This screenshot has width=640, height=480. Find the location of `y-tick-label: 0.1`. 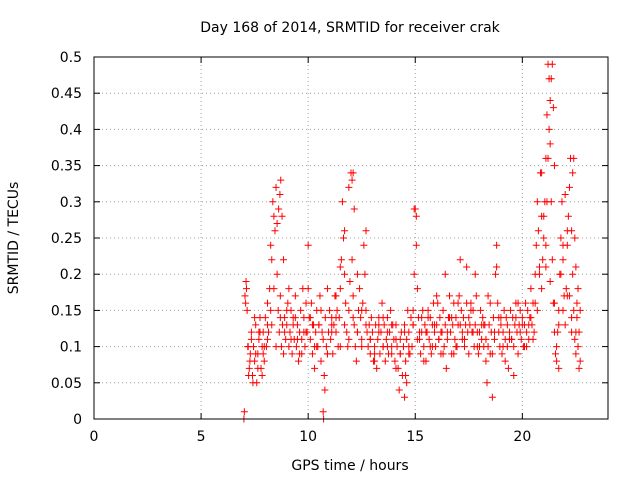

y-tick-label: 0.1 is located at coordinates (71, 348).